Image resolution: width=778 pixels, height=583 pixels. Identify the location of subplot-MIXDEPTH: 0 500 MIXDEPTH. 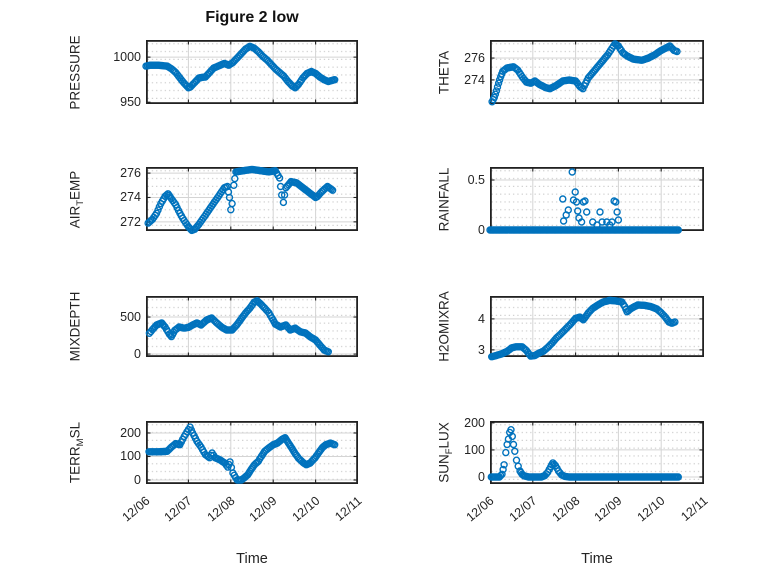
(213, 326).